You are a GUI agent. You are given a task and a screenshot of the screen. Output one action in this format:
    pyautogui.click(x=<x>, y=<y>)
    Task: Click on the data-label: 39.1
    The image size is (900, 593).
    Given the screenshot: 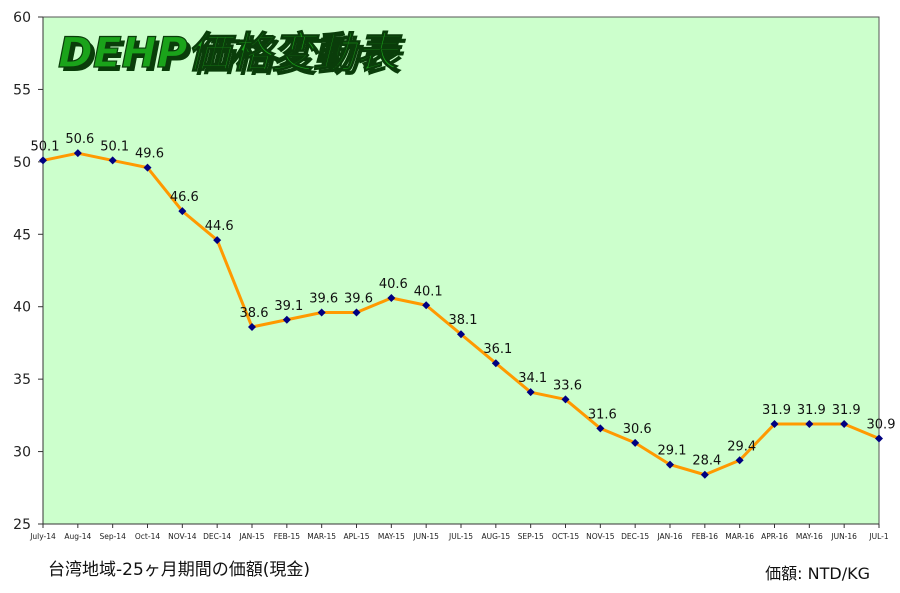 What is the action you would take?
    pyautogui.click(x=288, y=306)
    